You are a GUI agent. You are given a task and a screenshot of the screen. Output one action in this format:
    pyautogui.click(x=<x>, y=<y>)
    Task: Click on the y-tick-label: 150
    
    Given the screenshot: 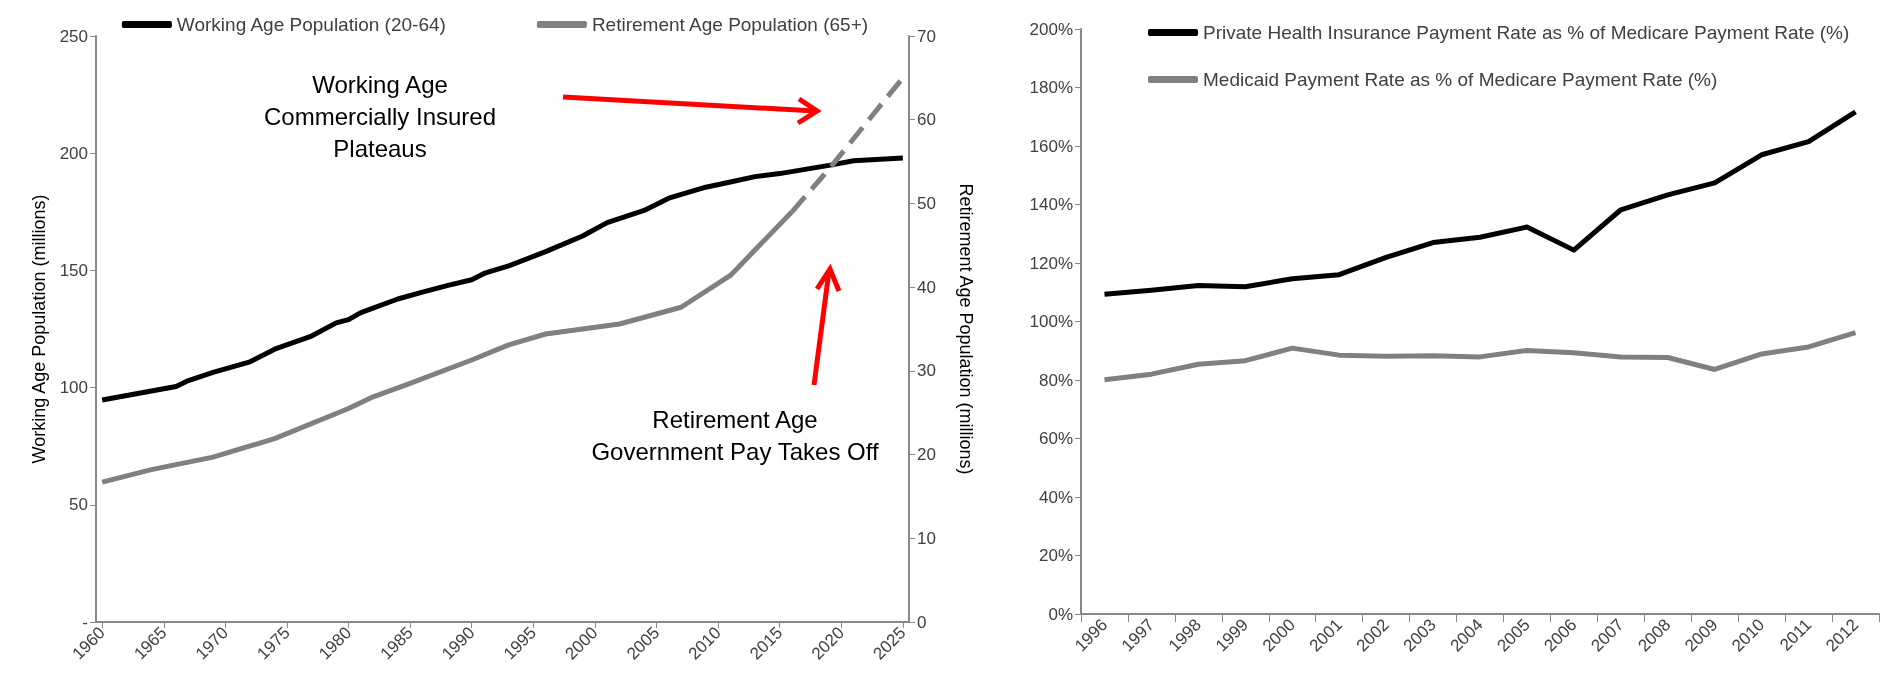 What is the action you would take?
    pyautogui.click(x=73, y=270)
    